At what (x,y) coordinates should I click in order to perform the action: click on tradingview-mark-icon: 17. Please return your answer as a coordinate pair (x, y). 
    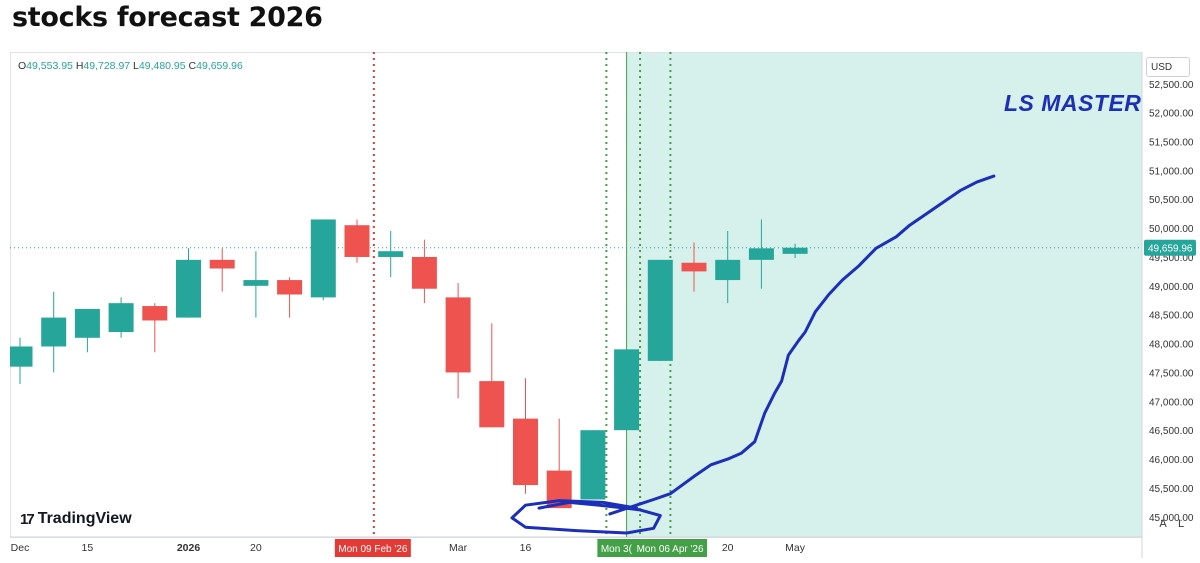
    Looking at the image, I should click on (27, 519).